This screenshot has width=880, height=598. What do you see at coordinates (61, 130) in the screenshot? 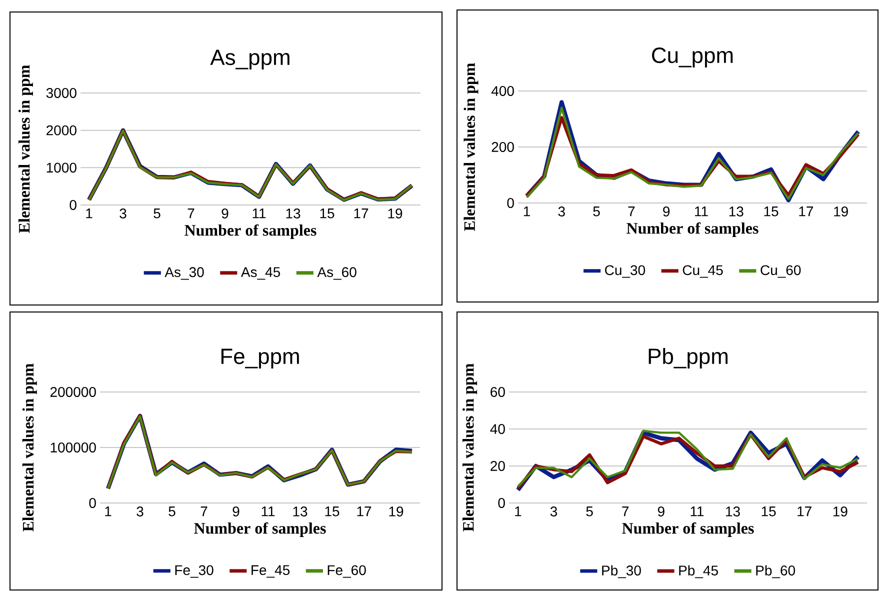
I see `y-tick-label: 2000` at bounding box center [61, 130].